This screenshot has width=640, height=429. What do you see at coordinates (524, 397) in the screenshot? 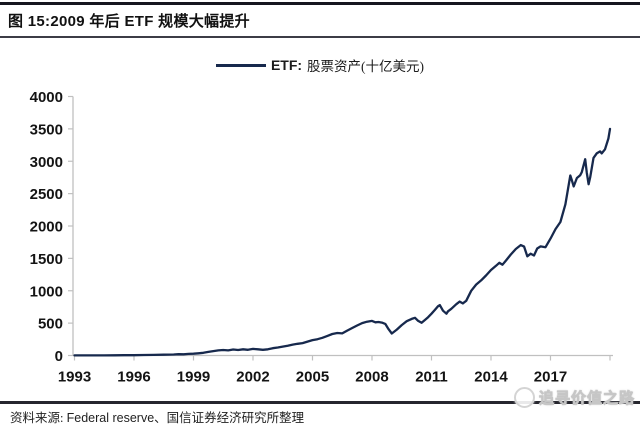
I see `watermark-logo-icon` at bounding box center [524, 397].